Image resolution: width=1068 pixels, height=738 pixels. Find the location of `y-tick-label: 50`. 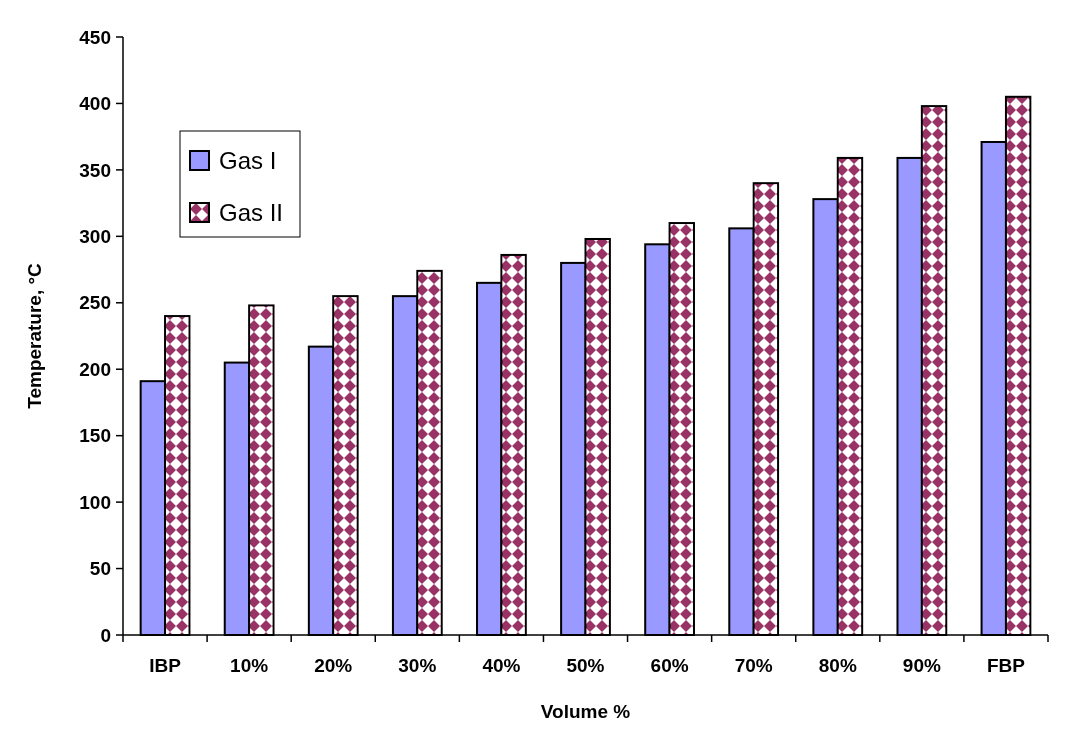

y-tick-label: 50 is located at coordinates (100, 569).